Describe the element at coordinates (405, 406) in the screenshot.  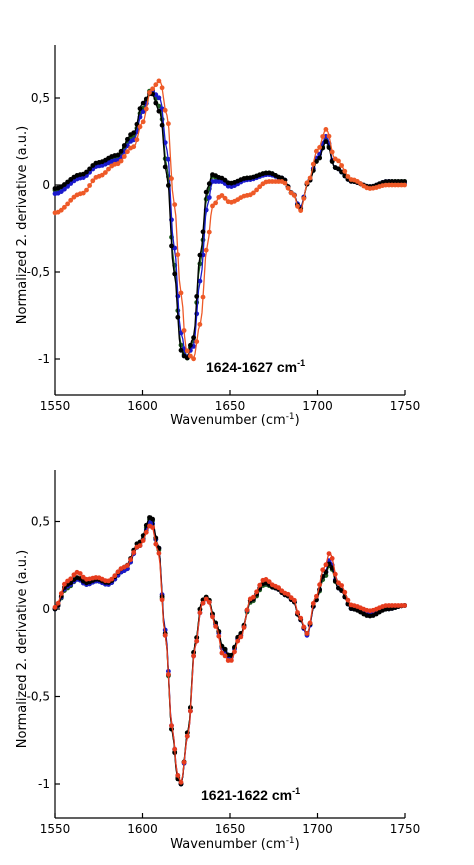
I see `x-tick-label: 1750` at that location.